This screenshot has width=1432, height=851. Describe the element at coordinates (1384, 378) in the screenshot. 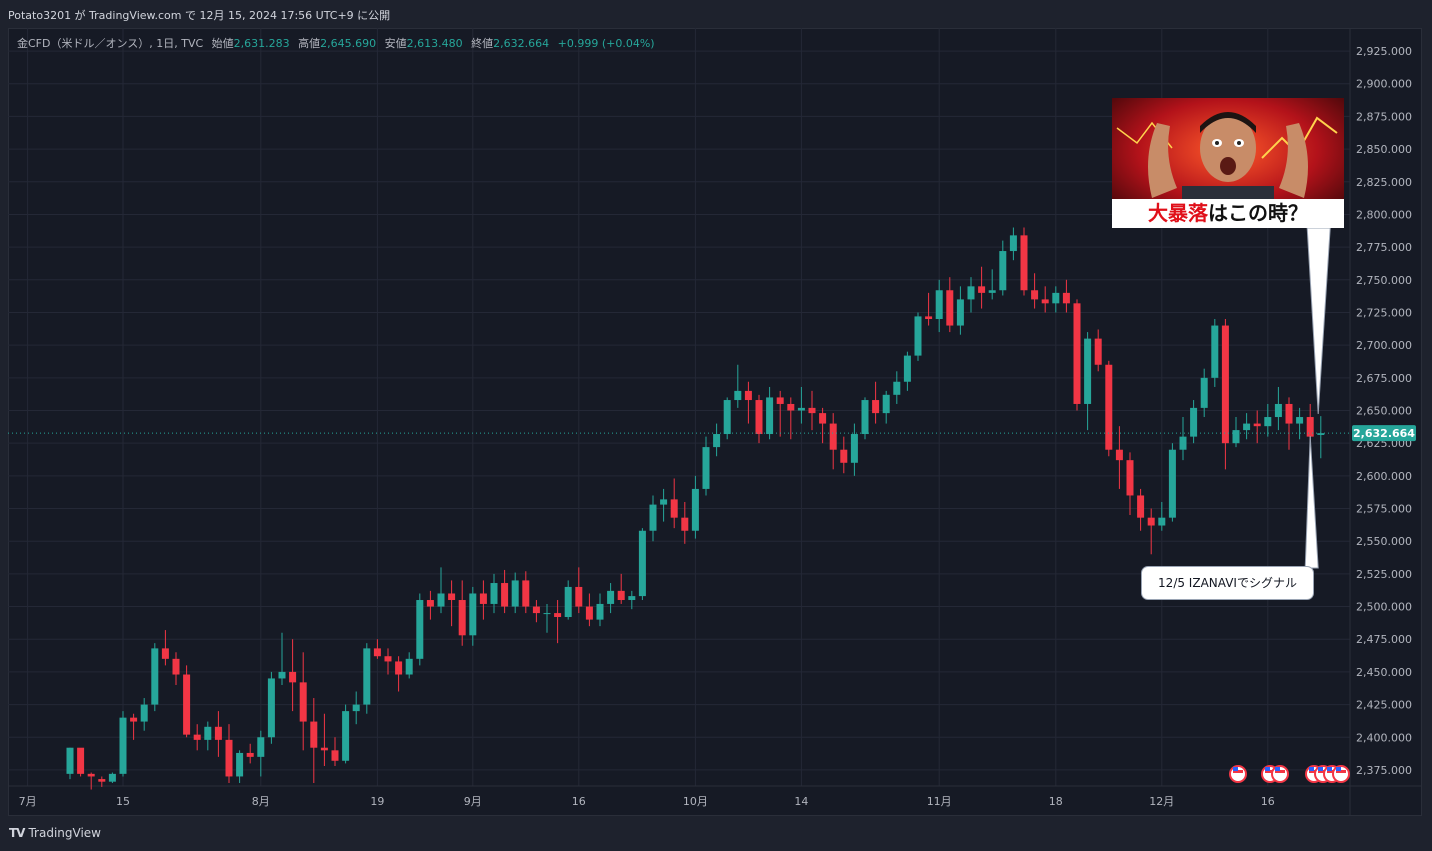

I see `price-tick-label: 2,675.000` at that location.